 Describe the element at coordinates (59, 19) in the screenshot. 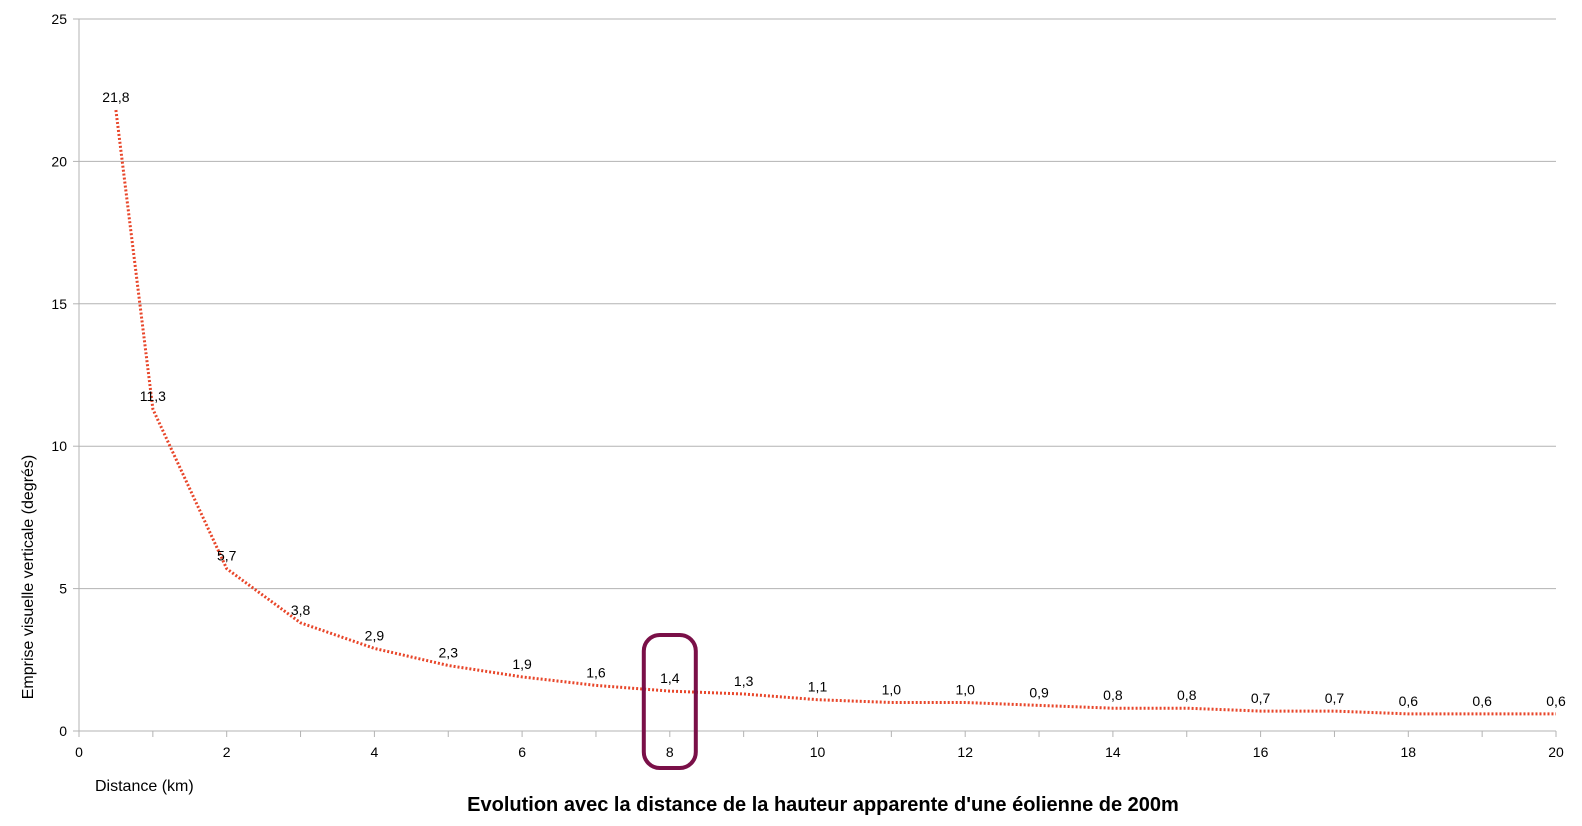

I see `y-tick-label: 25` at that location.